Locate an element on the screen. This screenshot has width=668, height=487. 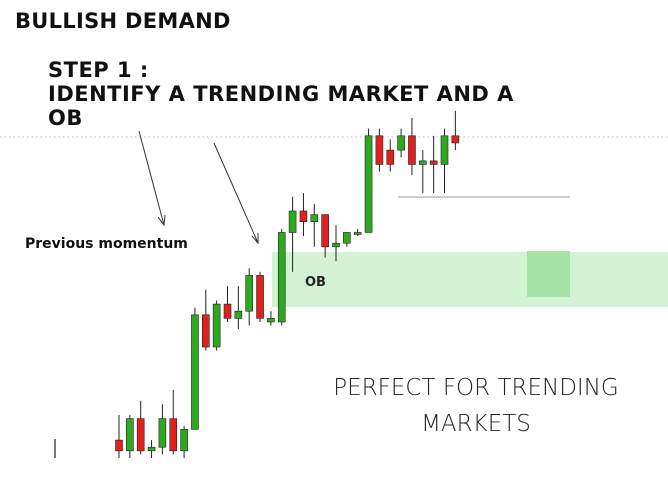
perfect-caption: PERFECT FOR TRENDING MARKETS is located at coordinates (476, 406).